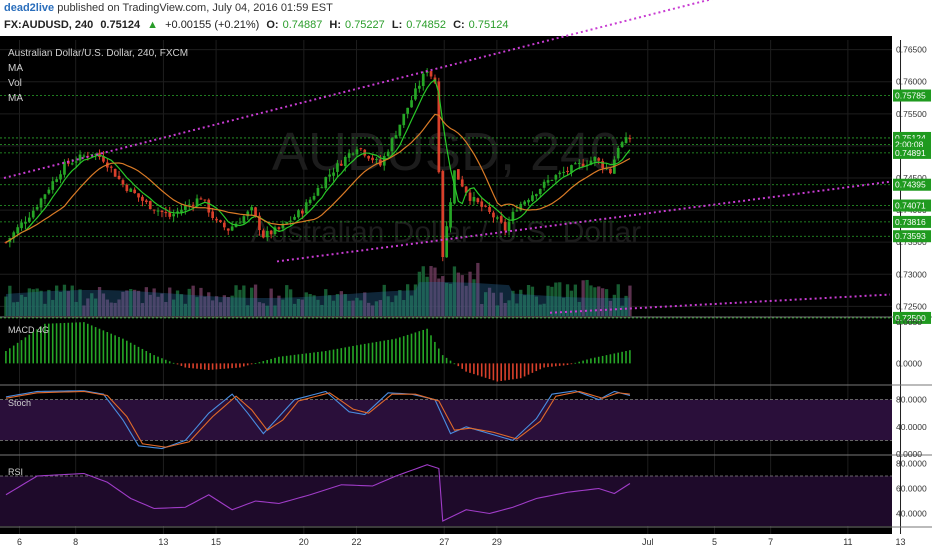 The height and width of the screenshot is (550, 932). Describe the element at coordinates (459, 25) in the screenshot. I see `close-label: C:` at that location.